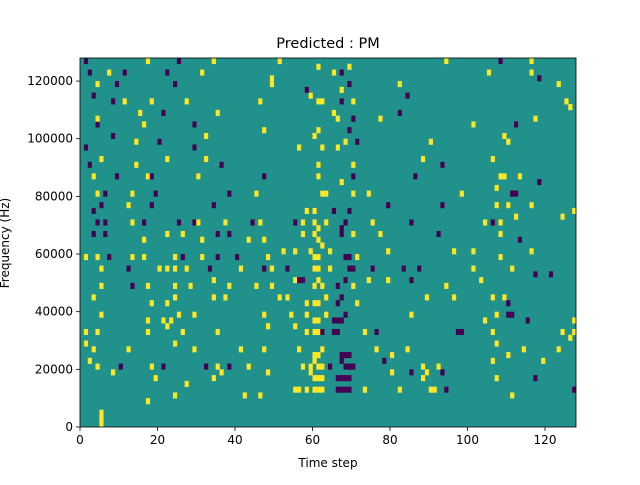  Describe the element at coordinates (327, 44) in the screenshot. I see `chart-title: Predicted : PM` at that location.